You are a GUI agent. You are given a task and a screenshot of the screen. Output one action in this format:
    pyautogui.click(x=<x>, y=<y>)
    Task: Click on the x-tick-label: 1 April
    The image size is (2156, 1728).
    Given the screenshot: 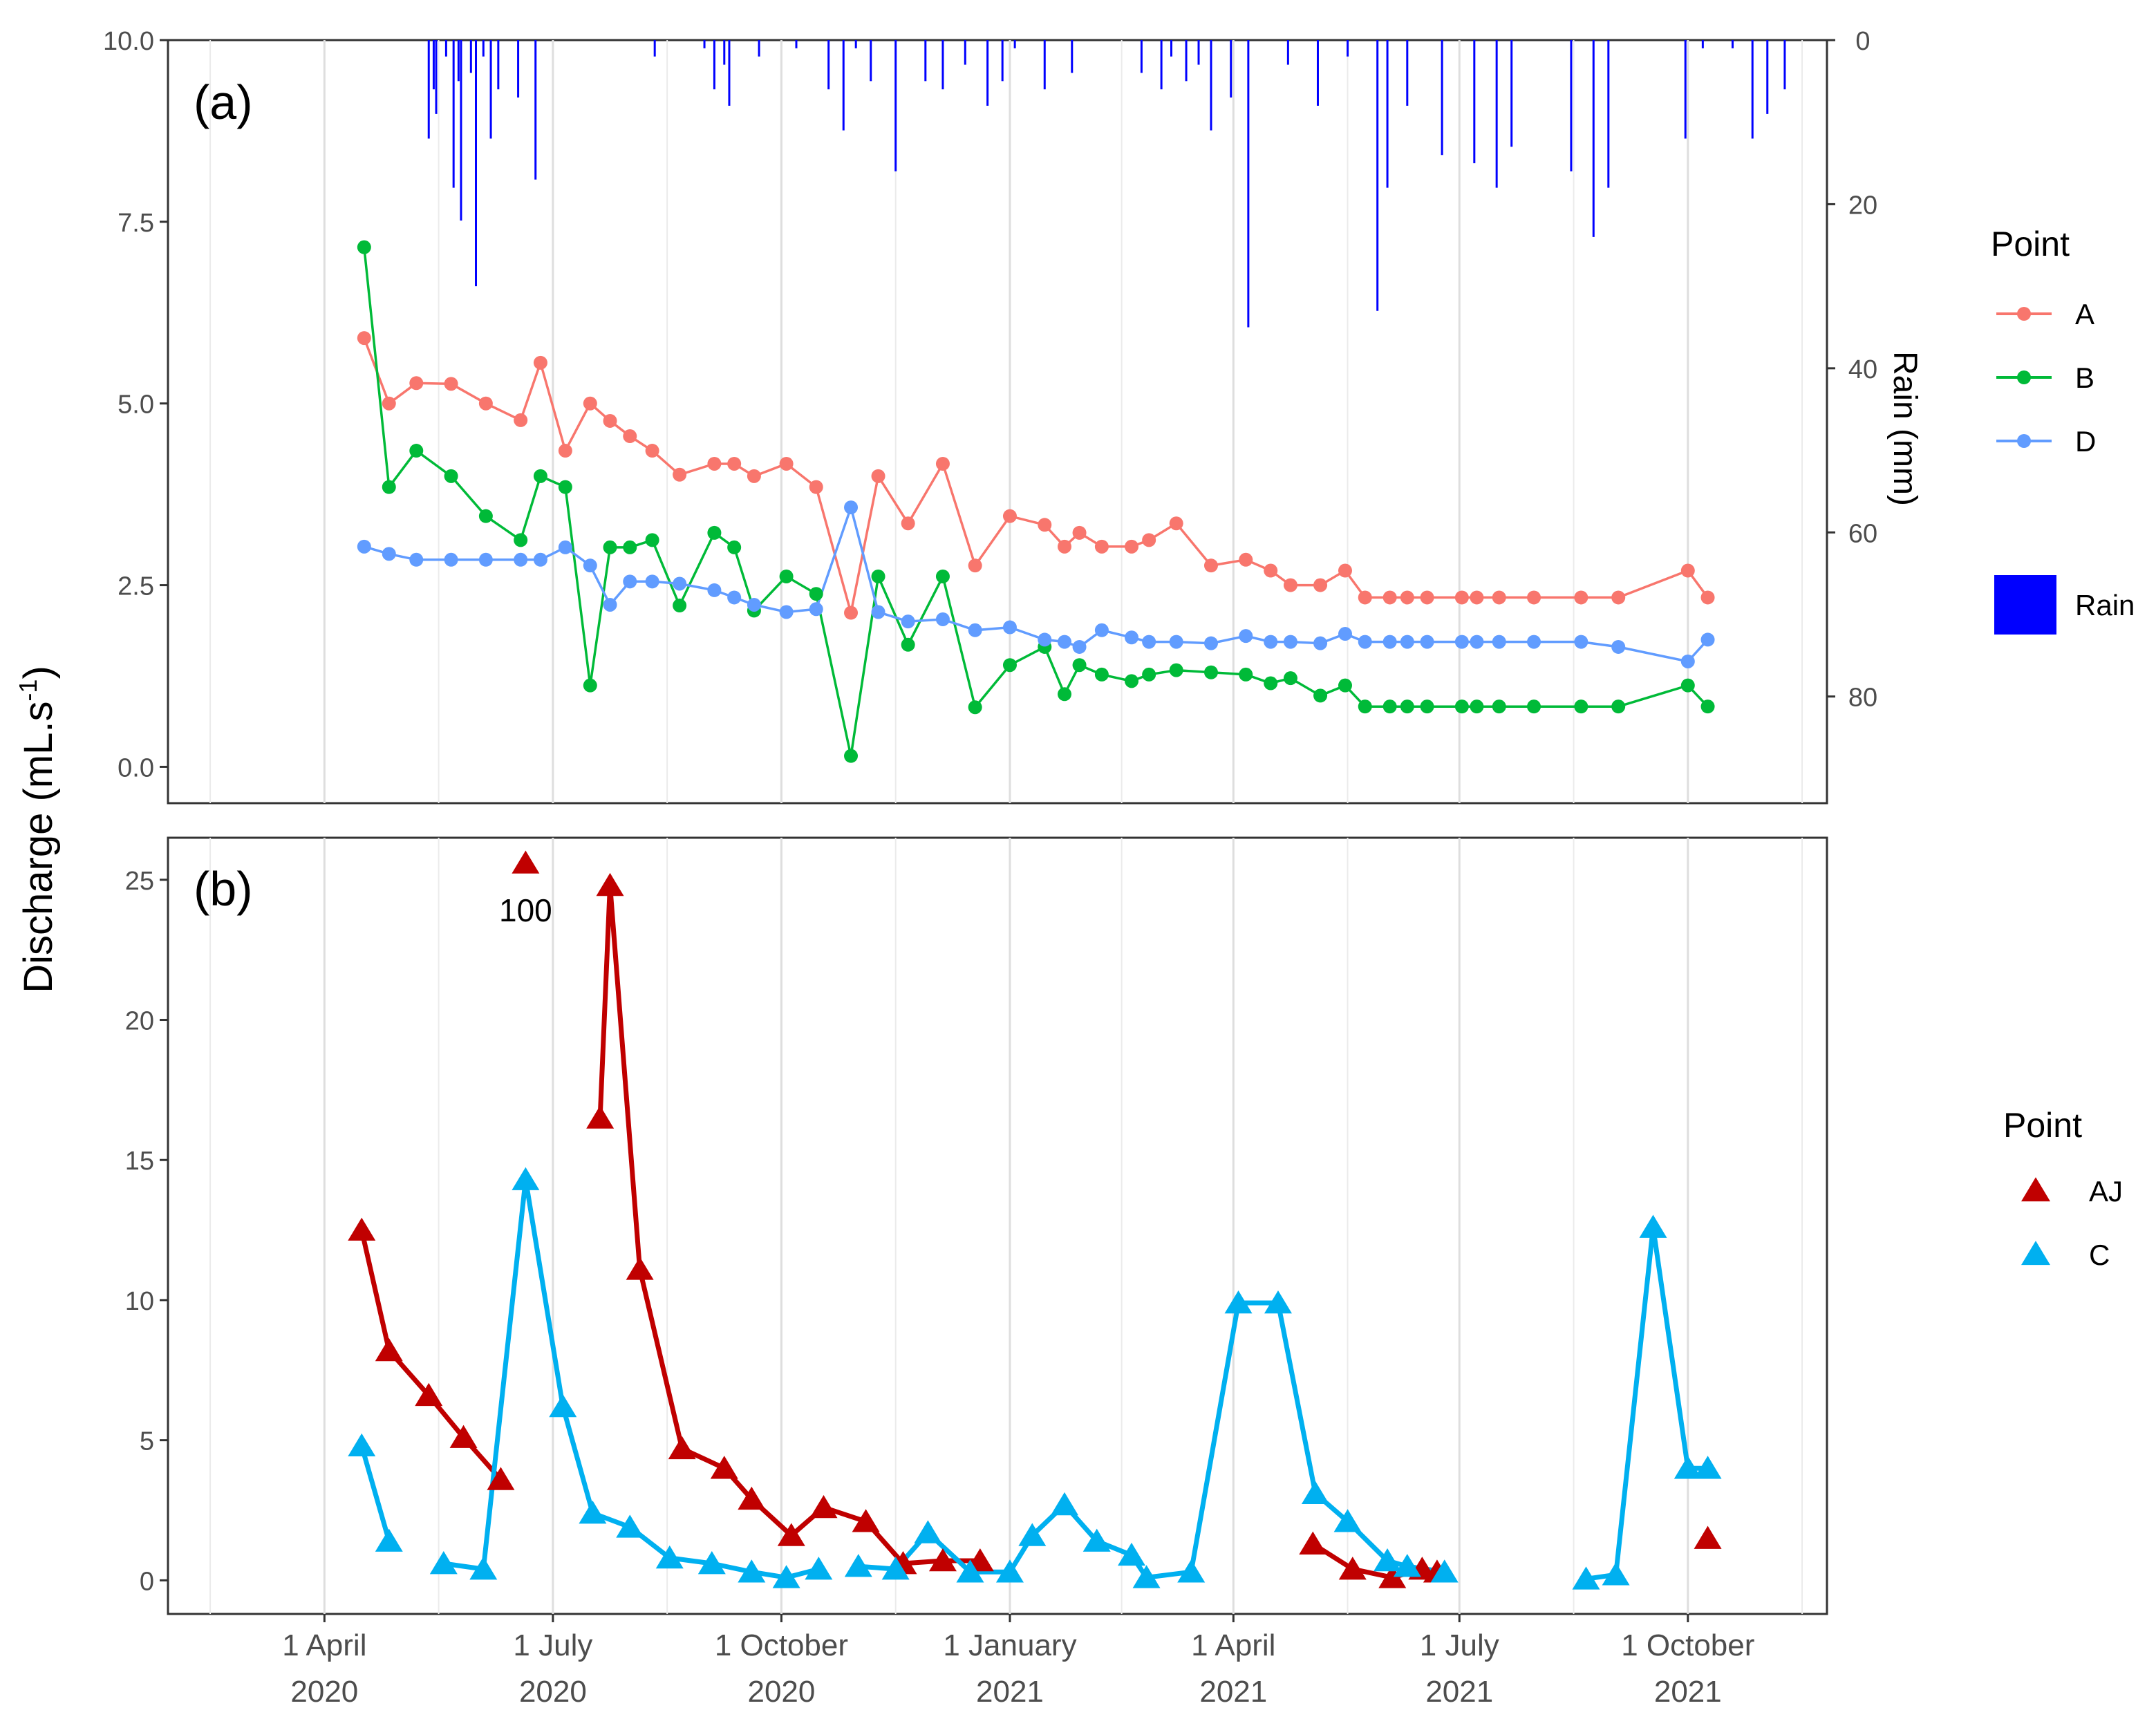 What is the action you would take?
    pyautogui.click(x=1233, y=1645)
    